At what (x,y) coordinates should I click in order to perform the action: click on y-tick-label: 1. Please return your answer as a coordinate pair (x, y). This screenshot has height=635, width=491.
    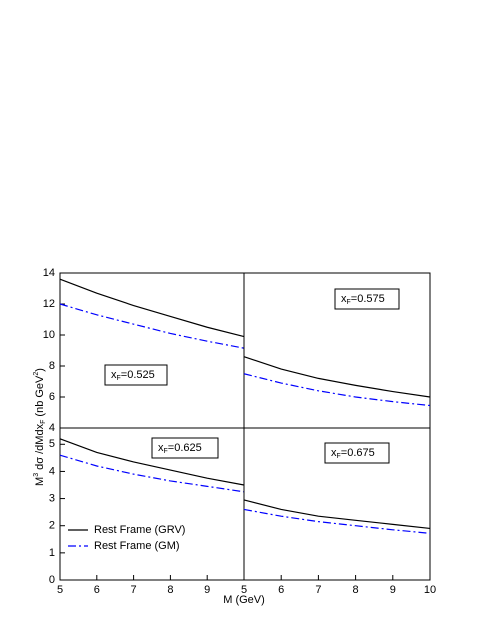
    Looking at the image, I should click on (52, 553).